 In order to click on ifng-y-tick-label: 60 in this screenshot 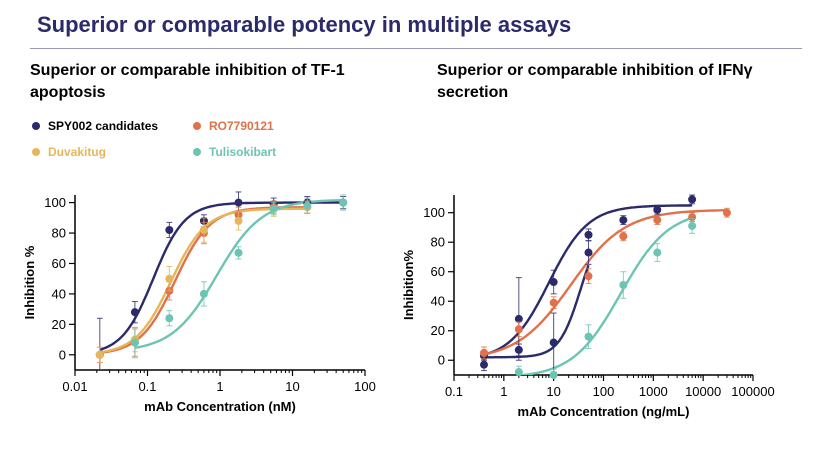, I will do `click(438, 271)`.